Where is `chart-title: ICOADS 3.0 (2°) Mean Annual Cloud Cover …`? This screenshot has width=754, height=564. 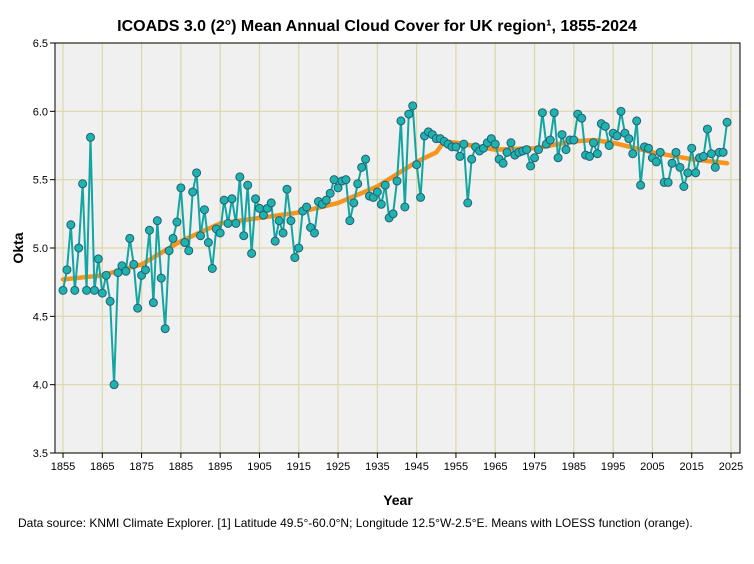 chart-title: ICOADS 3.0 (2°) Mean Annual Cloud Cover … is located at coordinates (377, 26).